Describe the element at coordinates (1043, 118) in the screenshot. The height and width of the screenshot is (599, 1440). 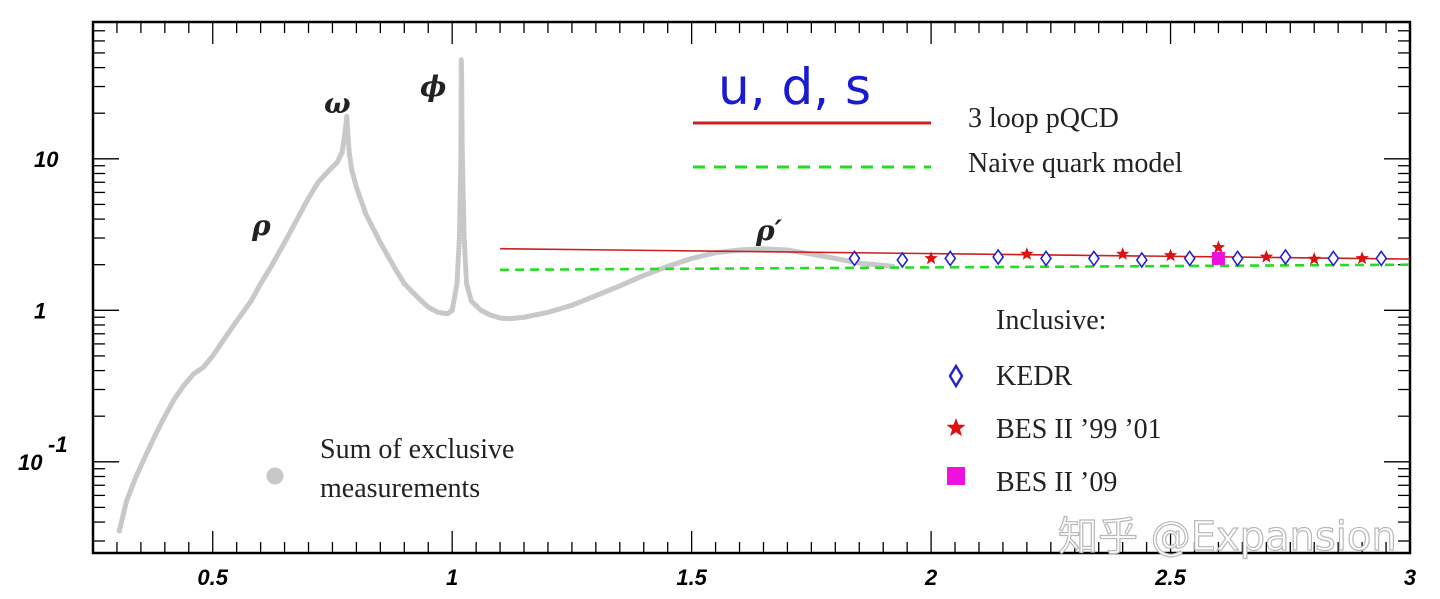
I see `legend-pqcd-label: 3 loop pQCD` at that location.